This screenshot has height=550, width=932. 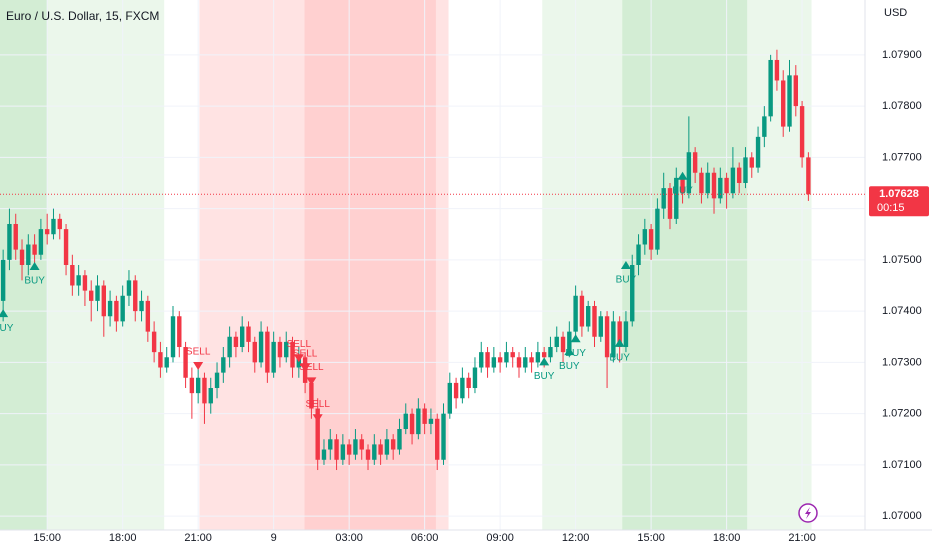 I want to click on y-tick-label: 1.07500, so click(x=902, y=260).